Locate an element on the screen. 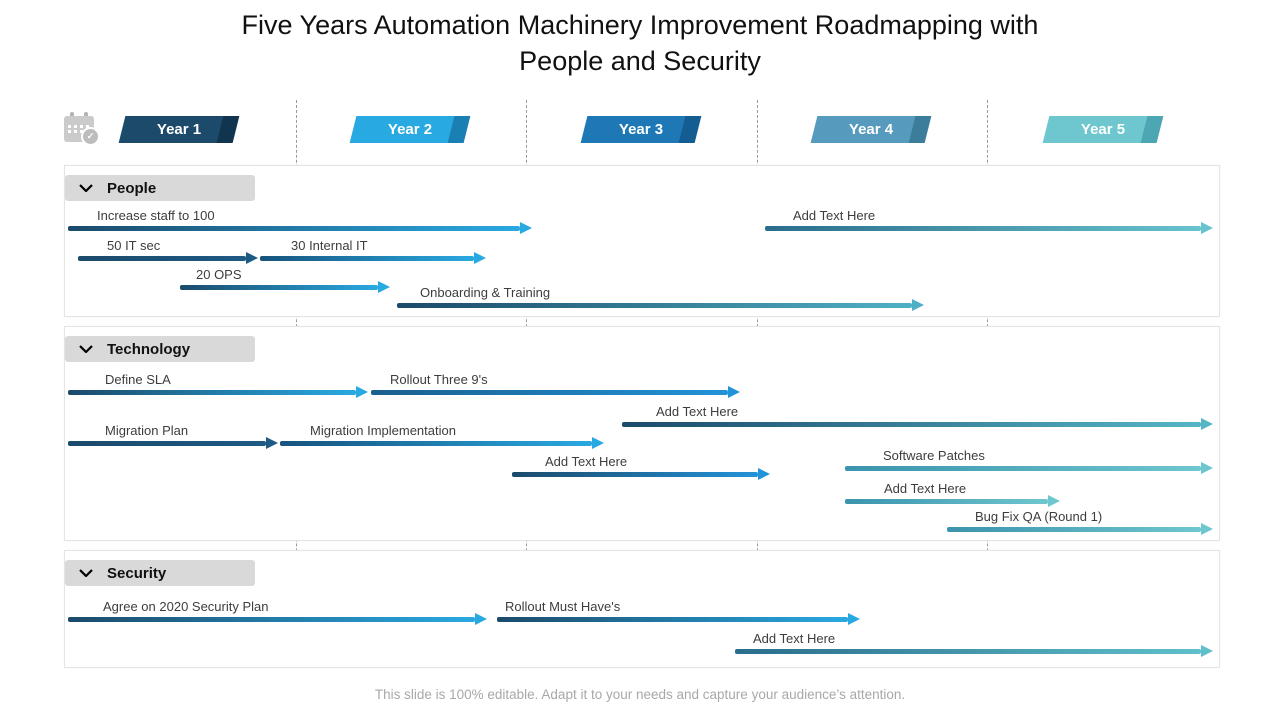 The image size is (1280, 720). section-header-security: Security is located at coordinates (160, 573).